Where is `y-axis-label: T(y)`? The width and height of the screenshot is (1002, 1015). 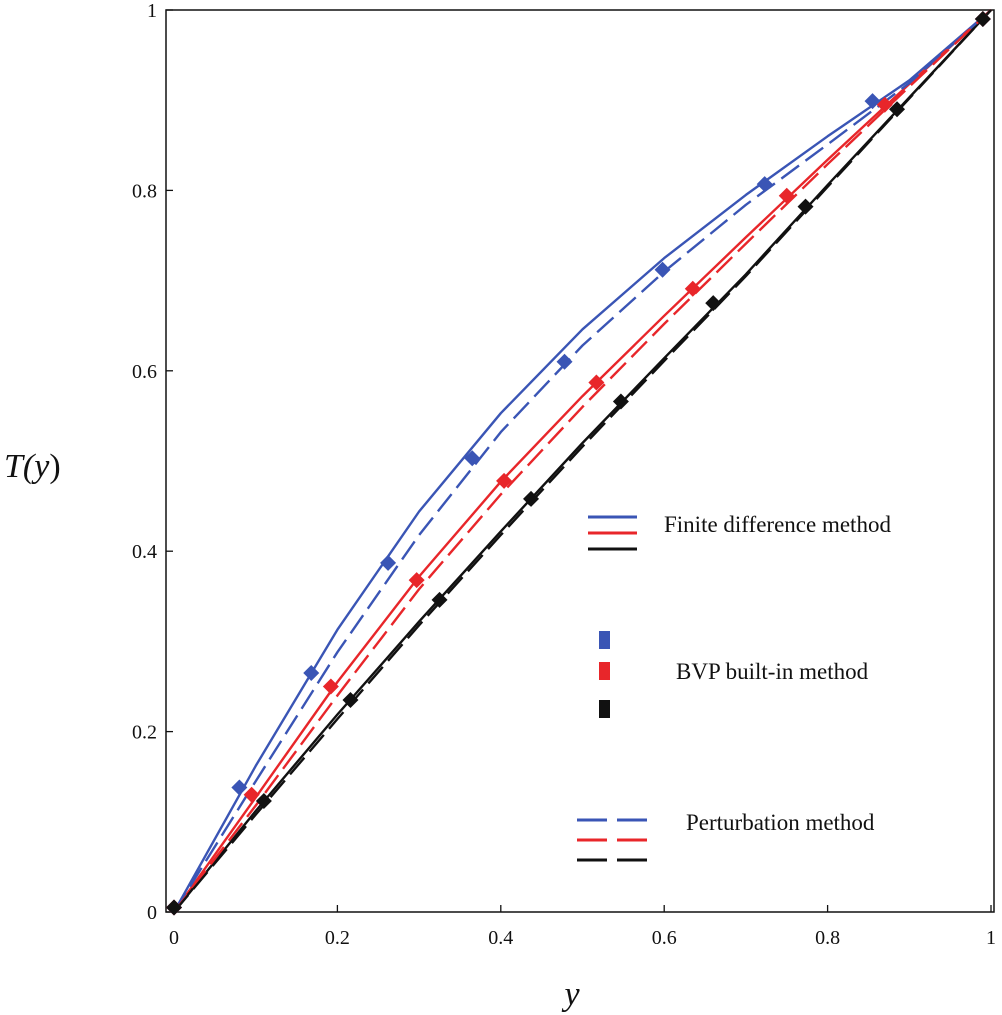 y-axis-label: T(y) is located at coordinates (32, 466).